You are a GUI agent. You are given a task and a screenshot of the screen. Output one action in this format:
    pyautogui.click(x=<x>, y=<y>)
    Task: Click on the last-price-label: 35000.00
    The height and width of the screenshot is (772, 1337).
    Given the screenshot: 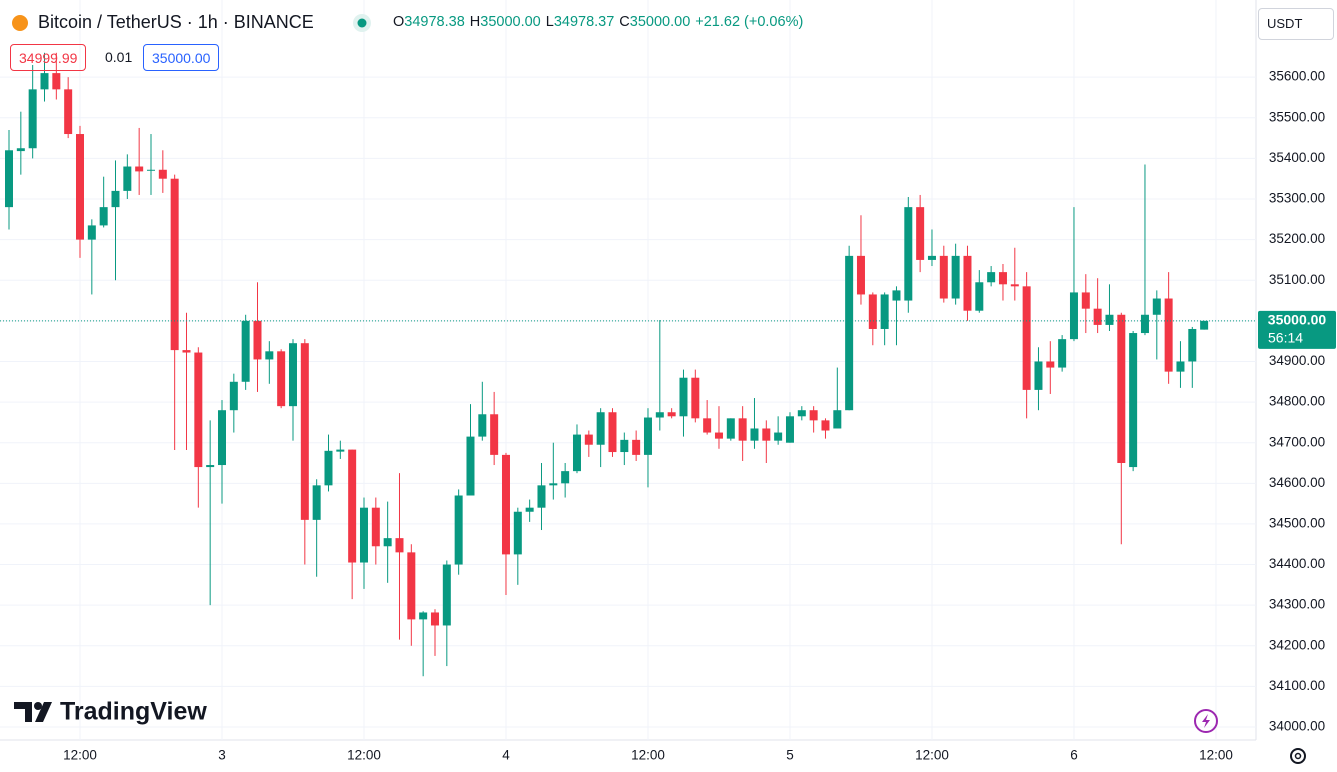 What is the action you would take?
    pyautogui.click(x=1297, y=320)
    